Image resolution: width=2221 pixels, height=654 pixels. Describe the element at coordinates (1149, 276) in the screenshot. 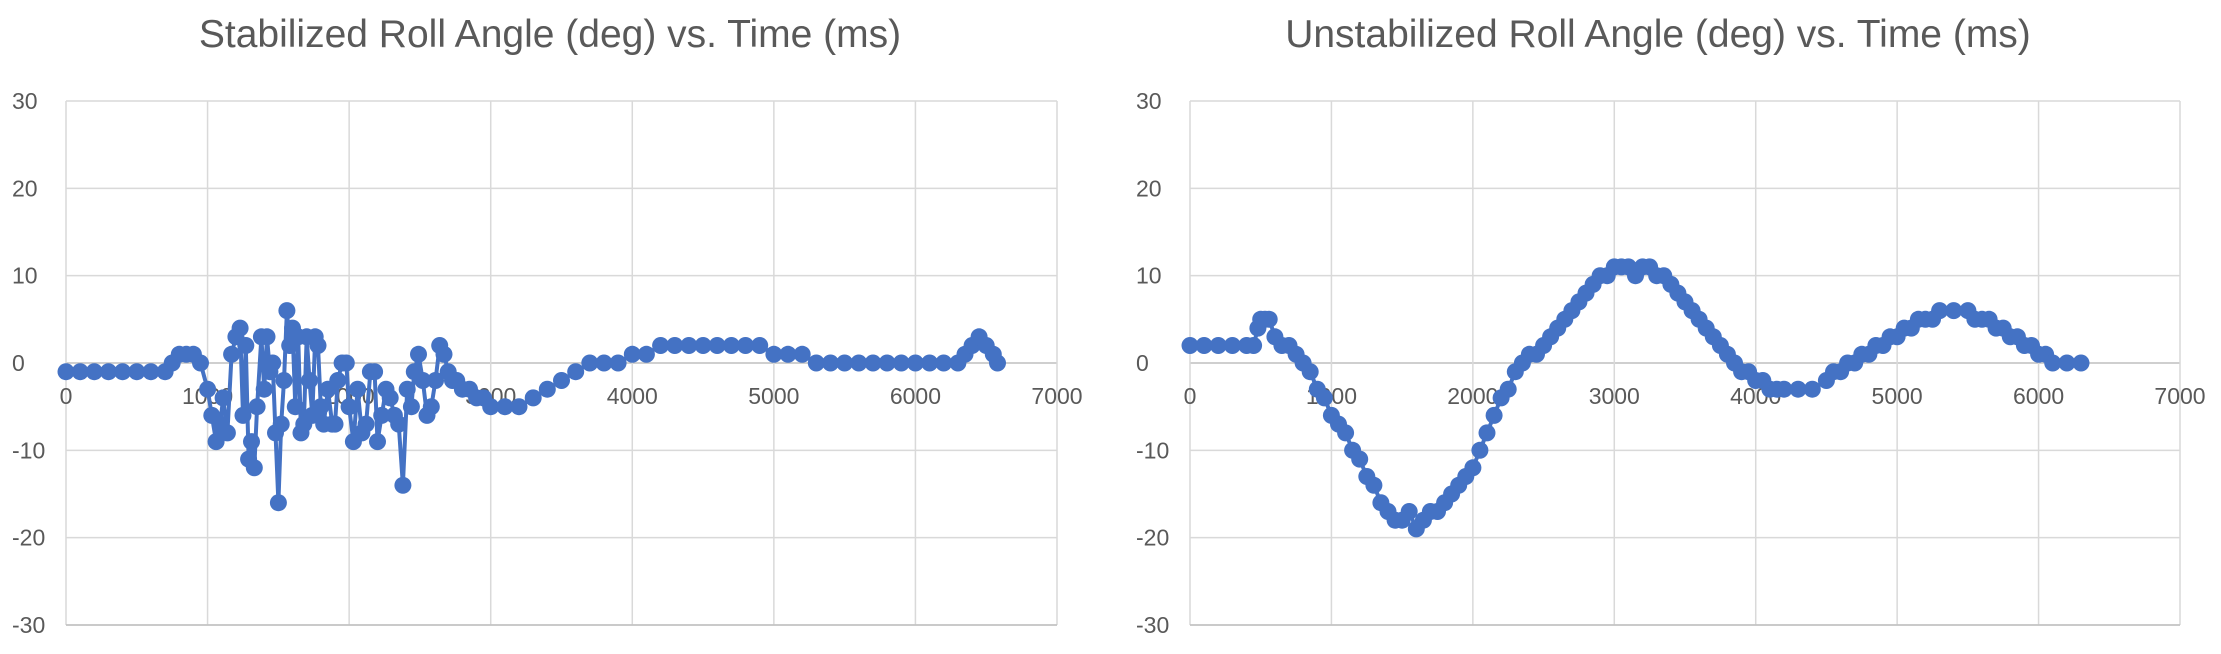

I see `y-tick-label: 10` at that location.